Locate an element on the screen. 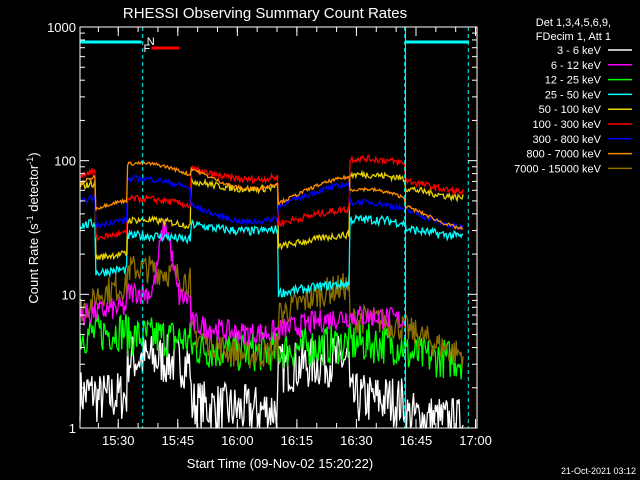 The width and height of the screenshot is (640, 480). series-red-line is located at coordinates (271, 197).